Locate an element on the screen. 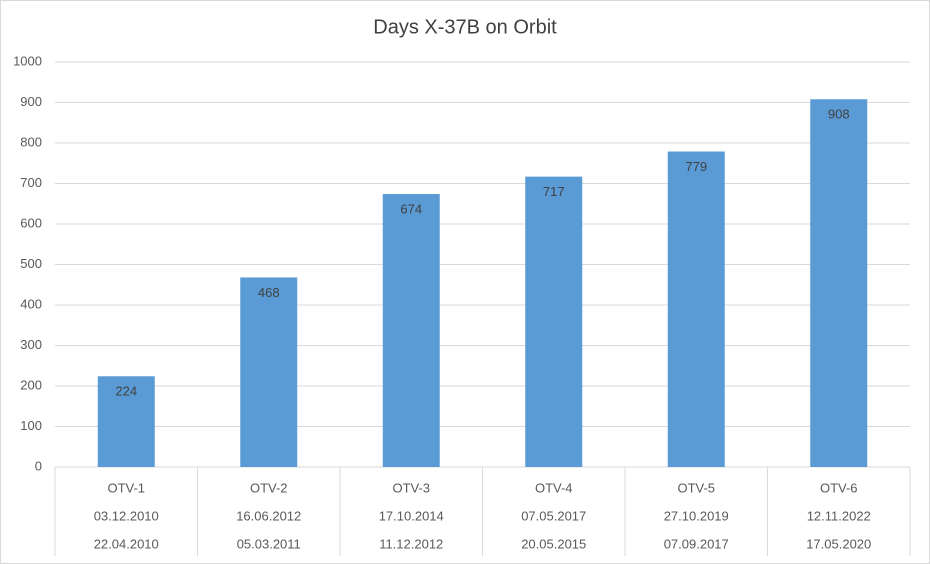 This screenshot has height=564, width=930. data-label: 779 is located at coordinates (696, 166).